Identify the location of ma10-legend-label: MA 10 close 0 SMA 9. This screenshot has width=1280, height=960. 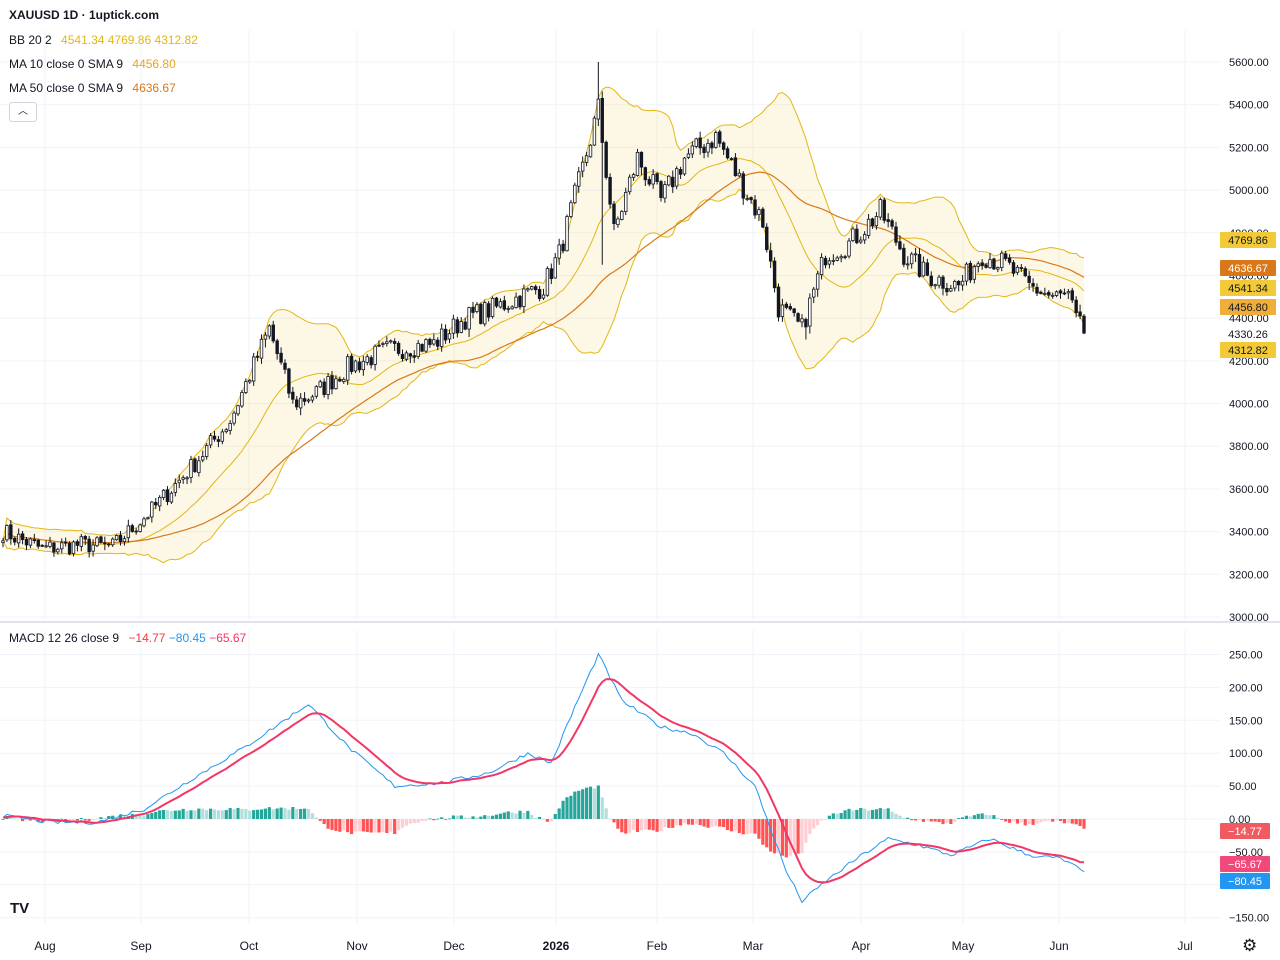
(66, 64).